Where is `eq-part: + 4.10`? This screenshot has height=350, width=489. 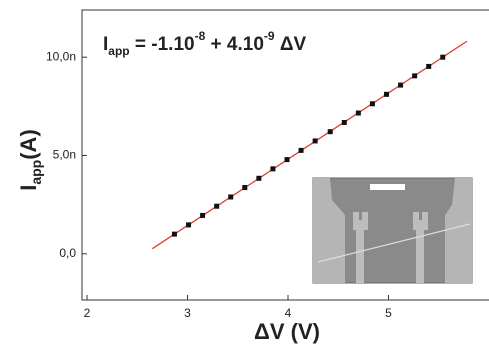 eq-part: + 4.10 is located at coordinates (234, 44).